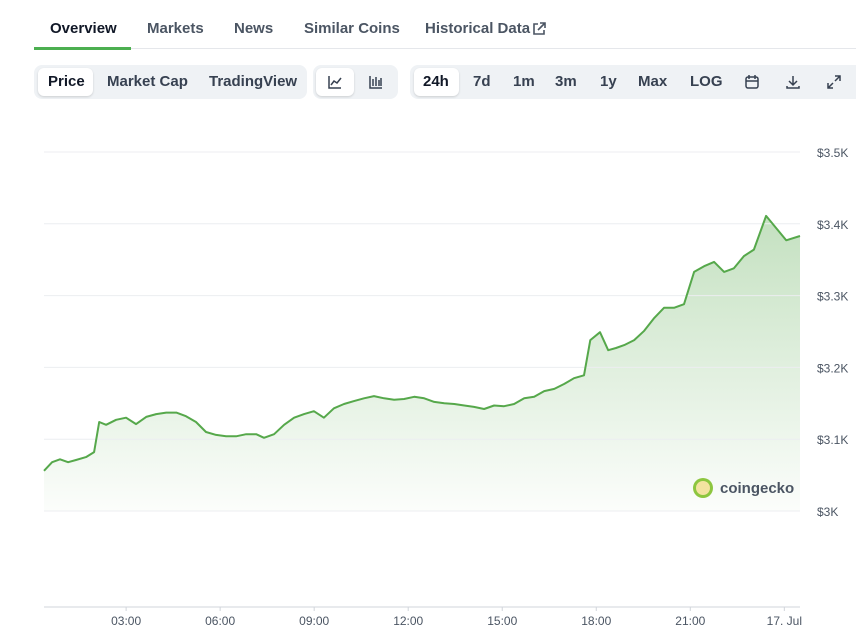 The height and width of the screenshot is (635, 856). Describe the element at coordinates (757, 488) in the screenshot. I see `watermark: coingecko` at that location.